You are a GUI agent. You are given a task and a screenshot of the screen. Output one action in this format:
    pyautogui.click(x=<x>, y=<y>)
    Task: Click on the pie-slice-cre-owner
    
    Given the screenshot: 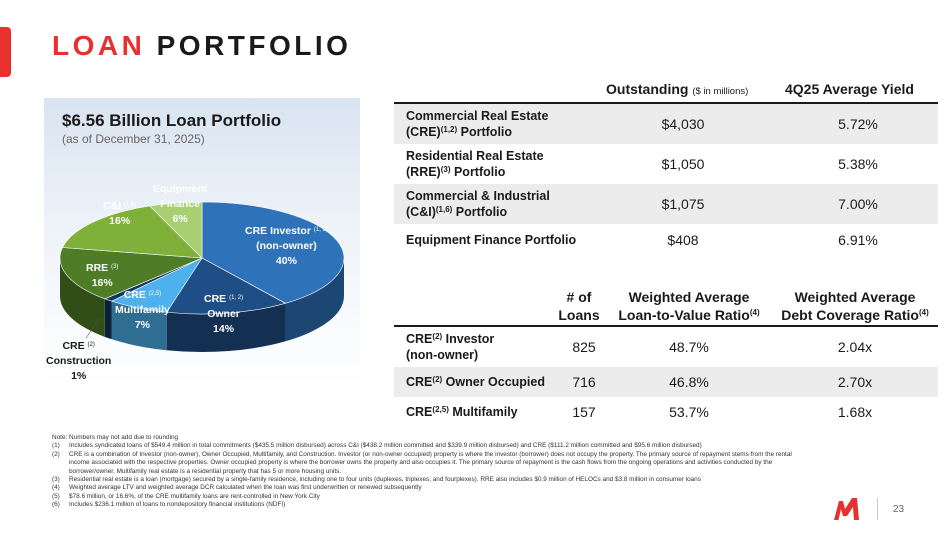 What is the action you would take?
    pyautogui.click(x=226, y=286)
    